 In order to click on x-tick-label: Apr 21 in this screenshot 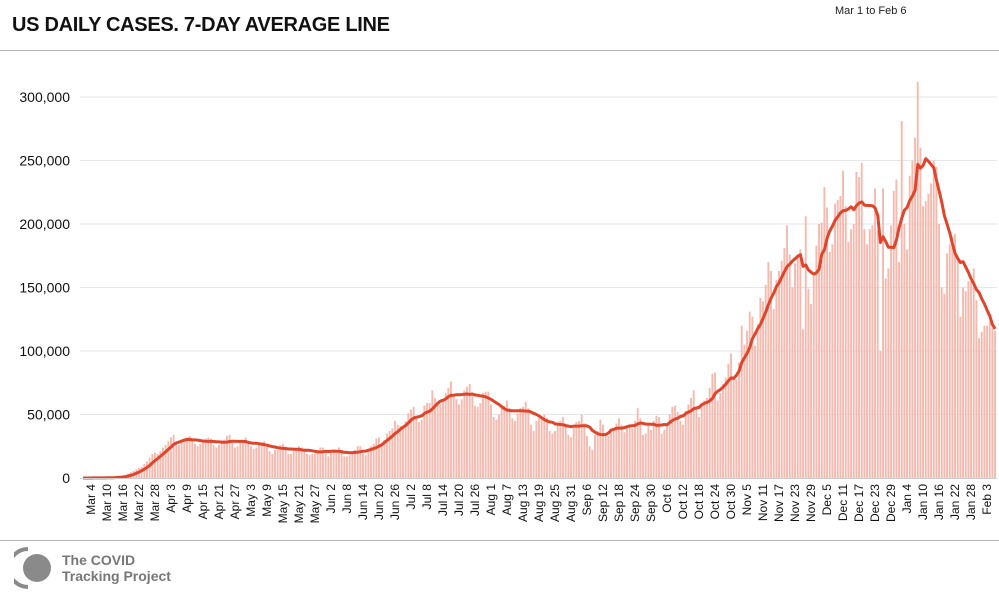, I will do `click(219, 502)`.